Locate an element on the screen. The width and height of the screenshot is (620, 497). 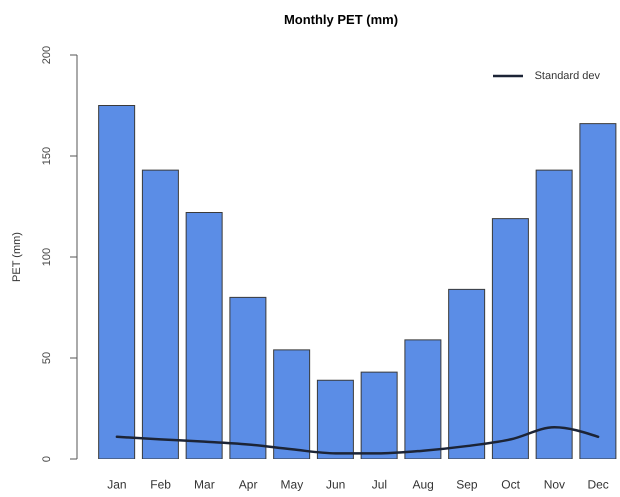
y-tick-label: 0 is located at coordinates (47, 459).